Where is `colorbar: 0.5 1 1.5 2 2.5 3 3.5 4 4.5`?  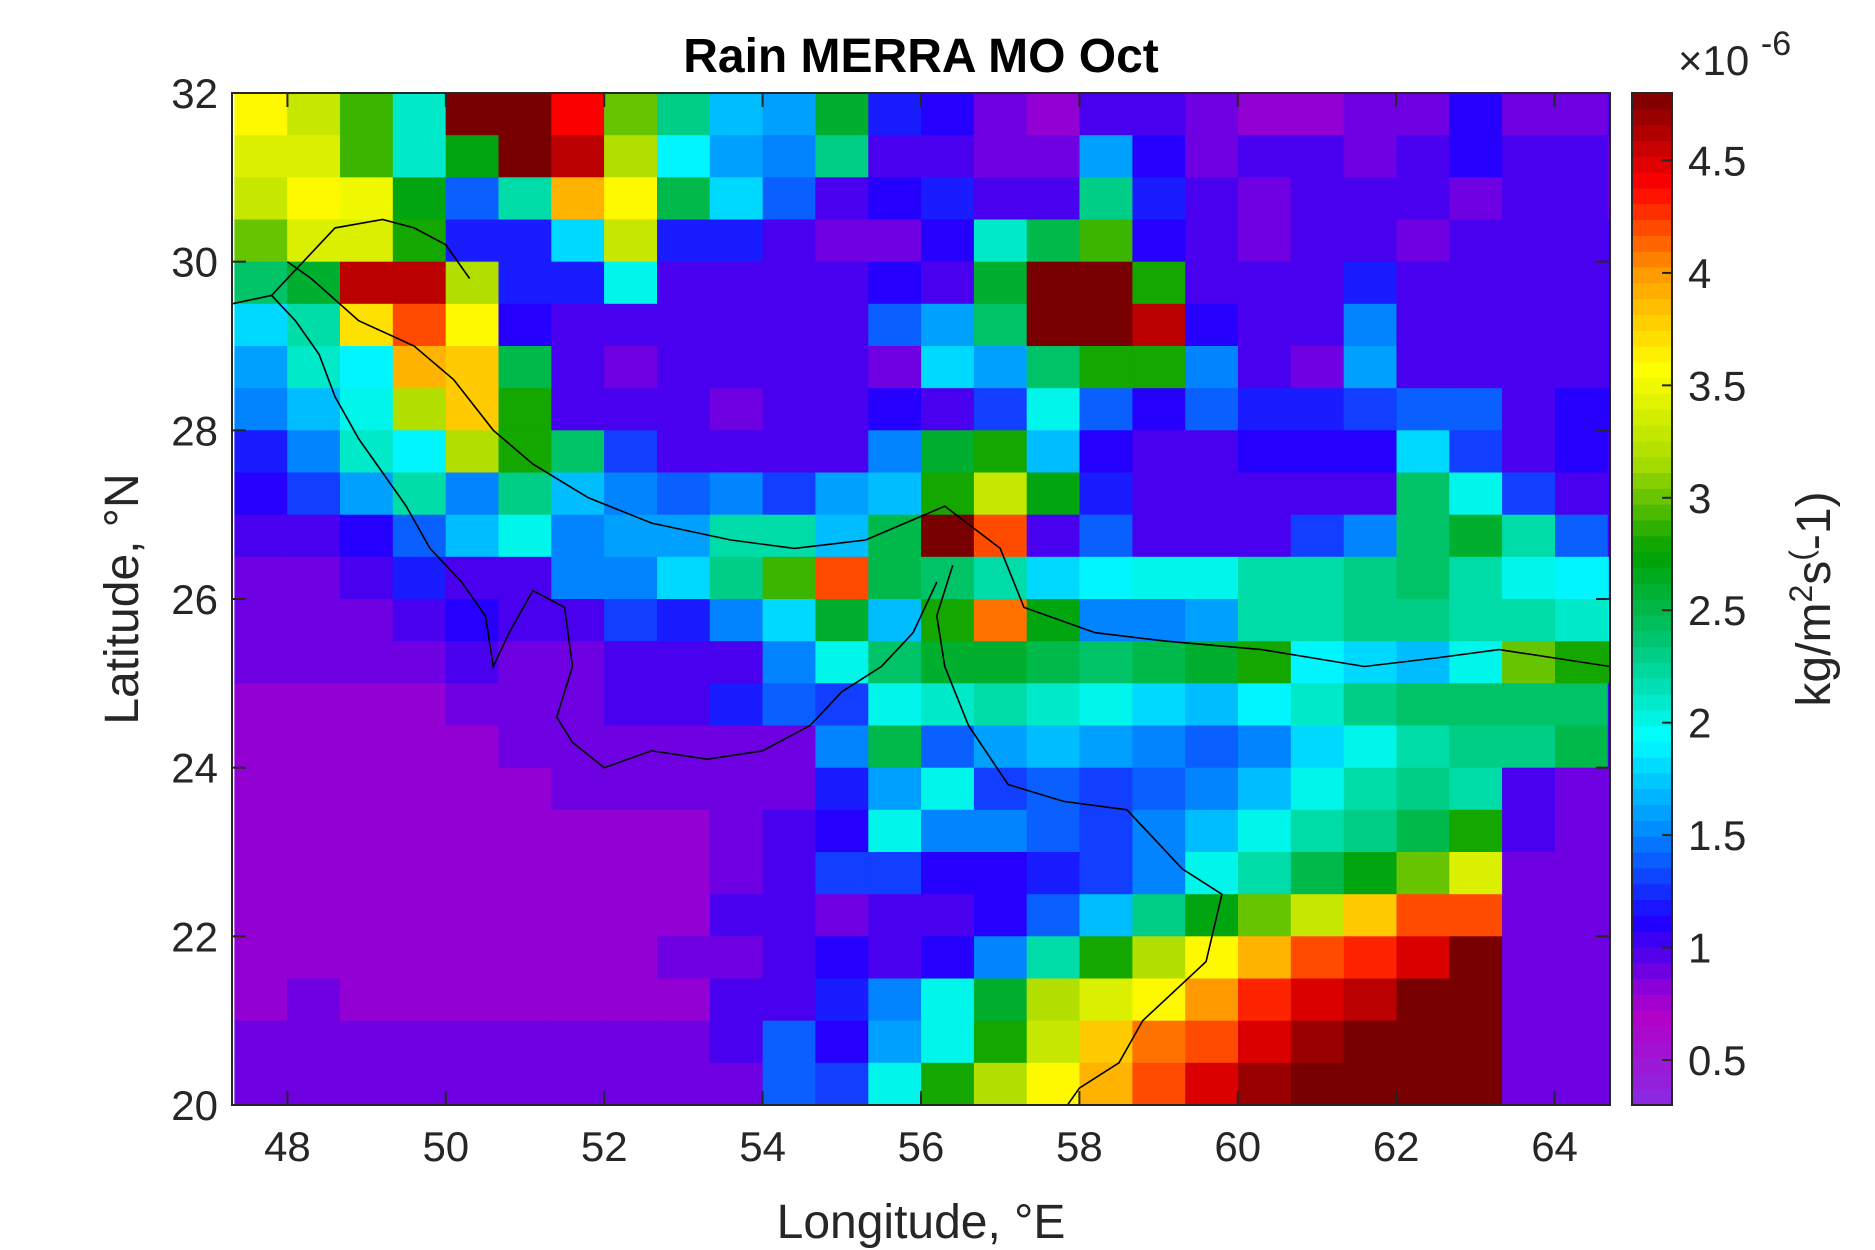 colorbar: 0.5 1 1.5 2 2.5 3 3.5 4 4.5 is located at coordinates (1688, 599).